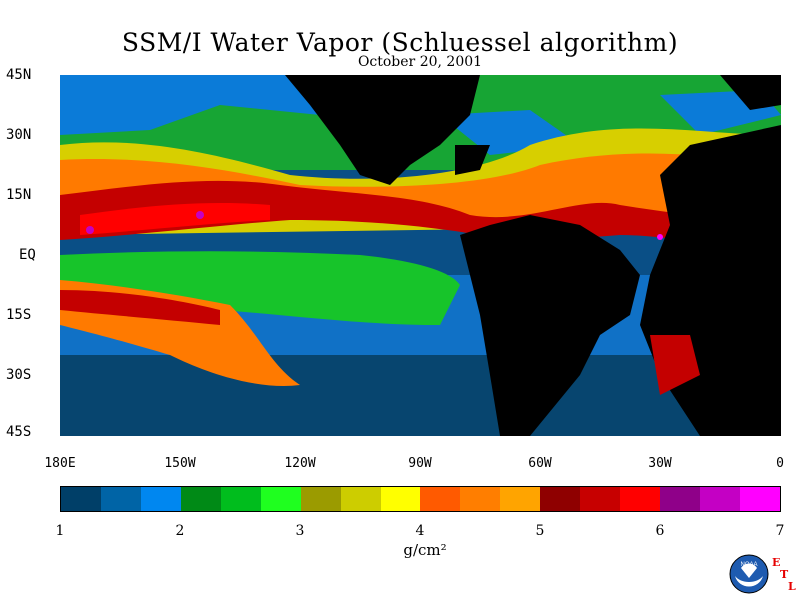 This screenshot has height=600, width=800. Describe the element at coordinates (420, 463) in the screenshot. I see `lon-label: 90W` at that location.